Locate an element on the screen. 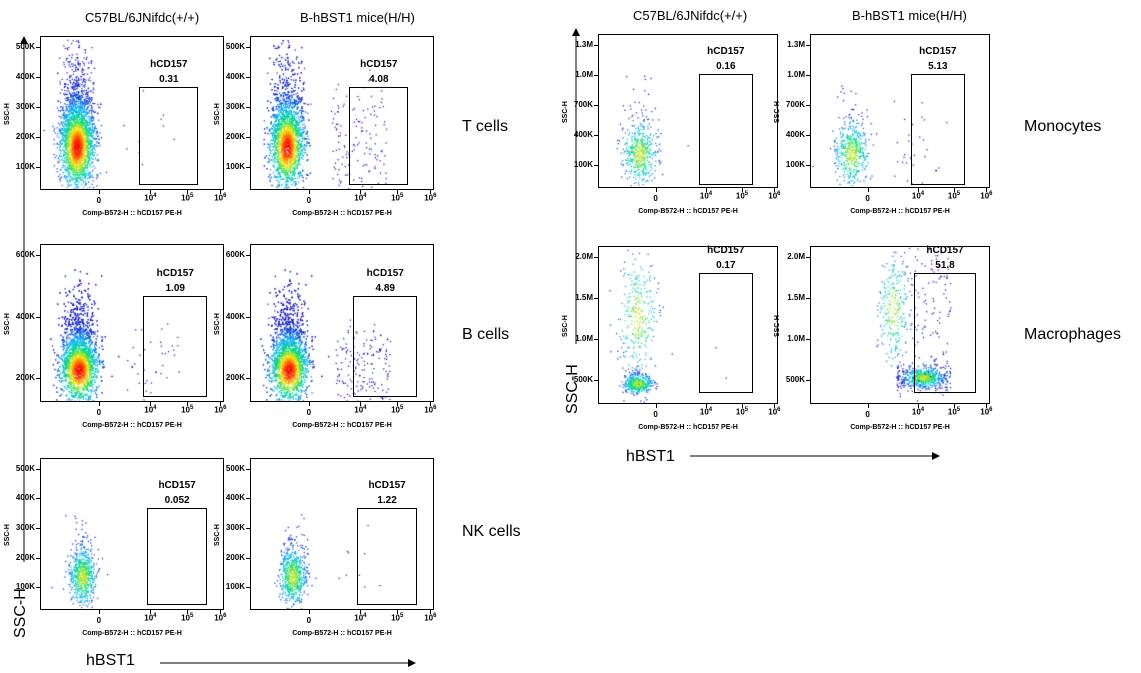  row-label: B cells is located at coordinates (486, 334).